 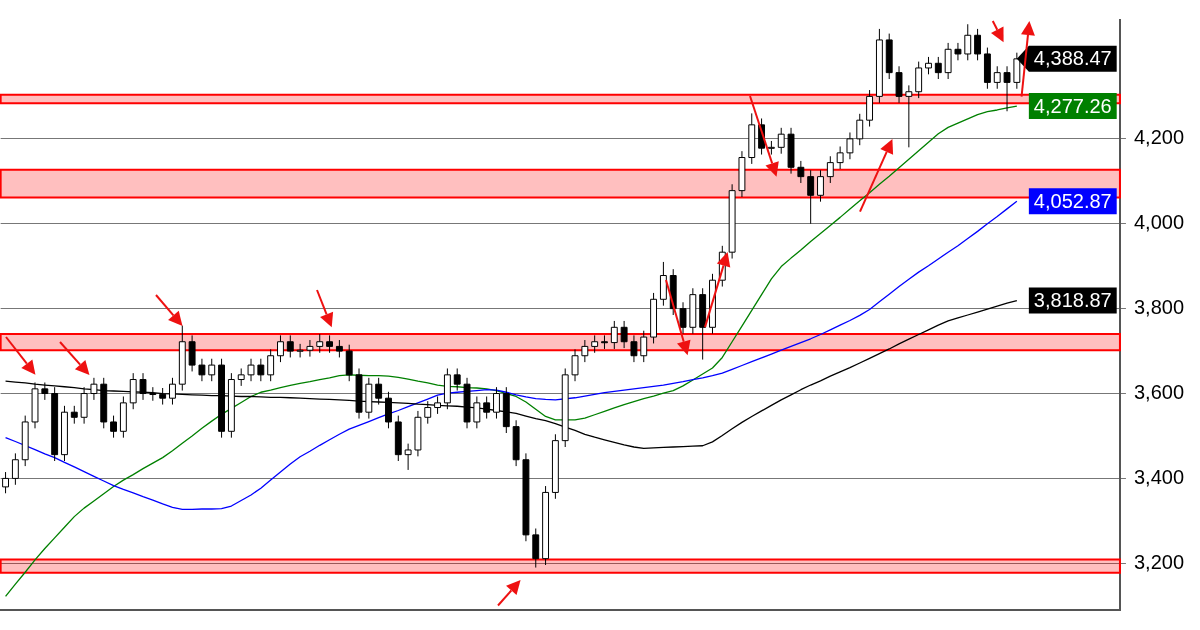 I want to click on y-tick-label: 3,200, so click(x=1159, y=561).